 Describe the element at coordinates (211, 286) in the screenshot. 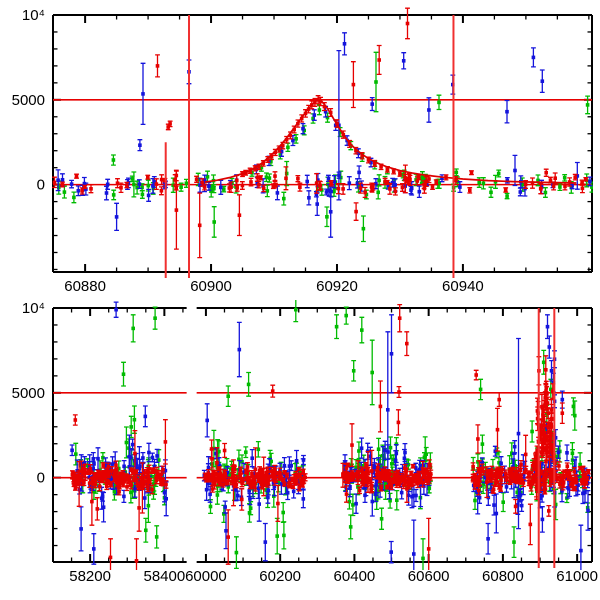

I see `x-tick-label: 60900` at that location.